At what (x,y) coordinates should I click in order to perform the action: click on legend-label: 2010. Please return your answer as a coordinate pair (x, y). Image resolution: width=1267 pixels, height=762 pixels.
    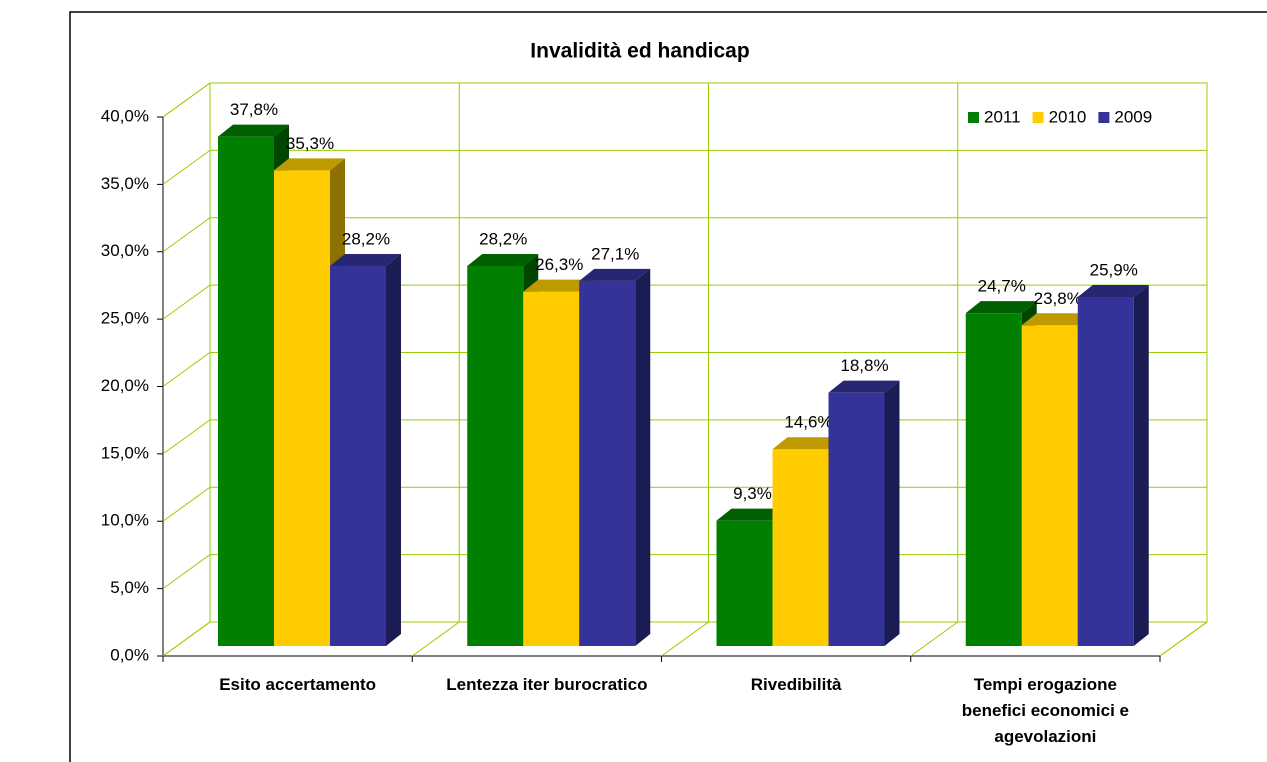
    Looking at the image, I should click on (1068, 116).